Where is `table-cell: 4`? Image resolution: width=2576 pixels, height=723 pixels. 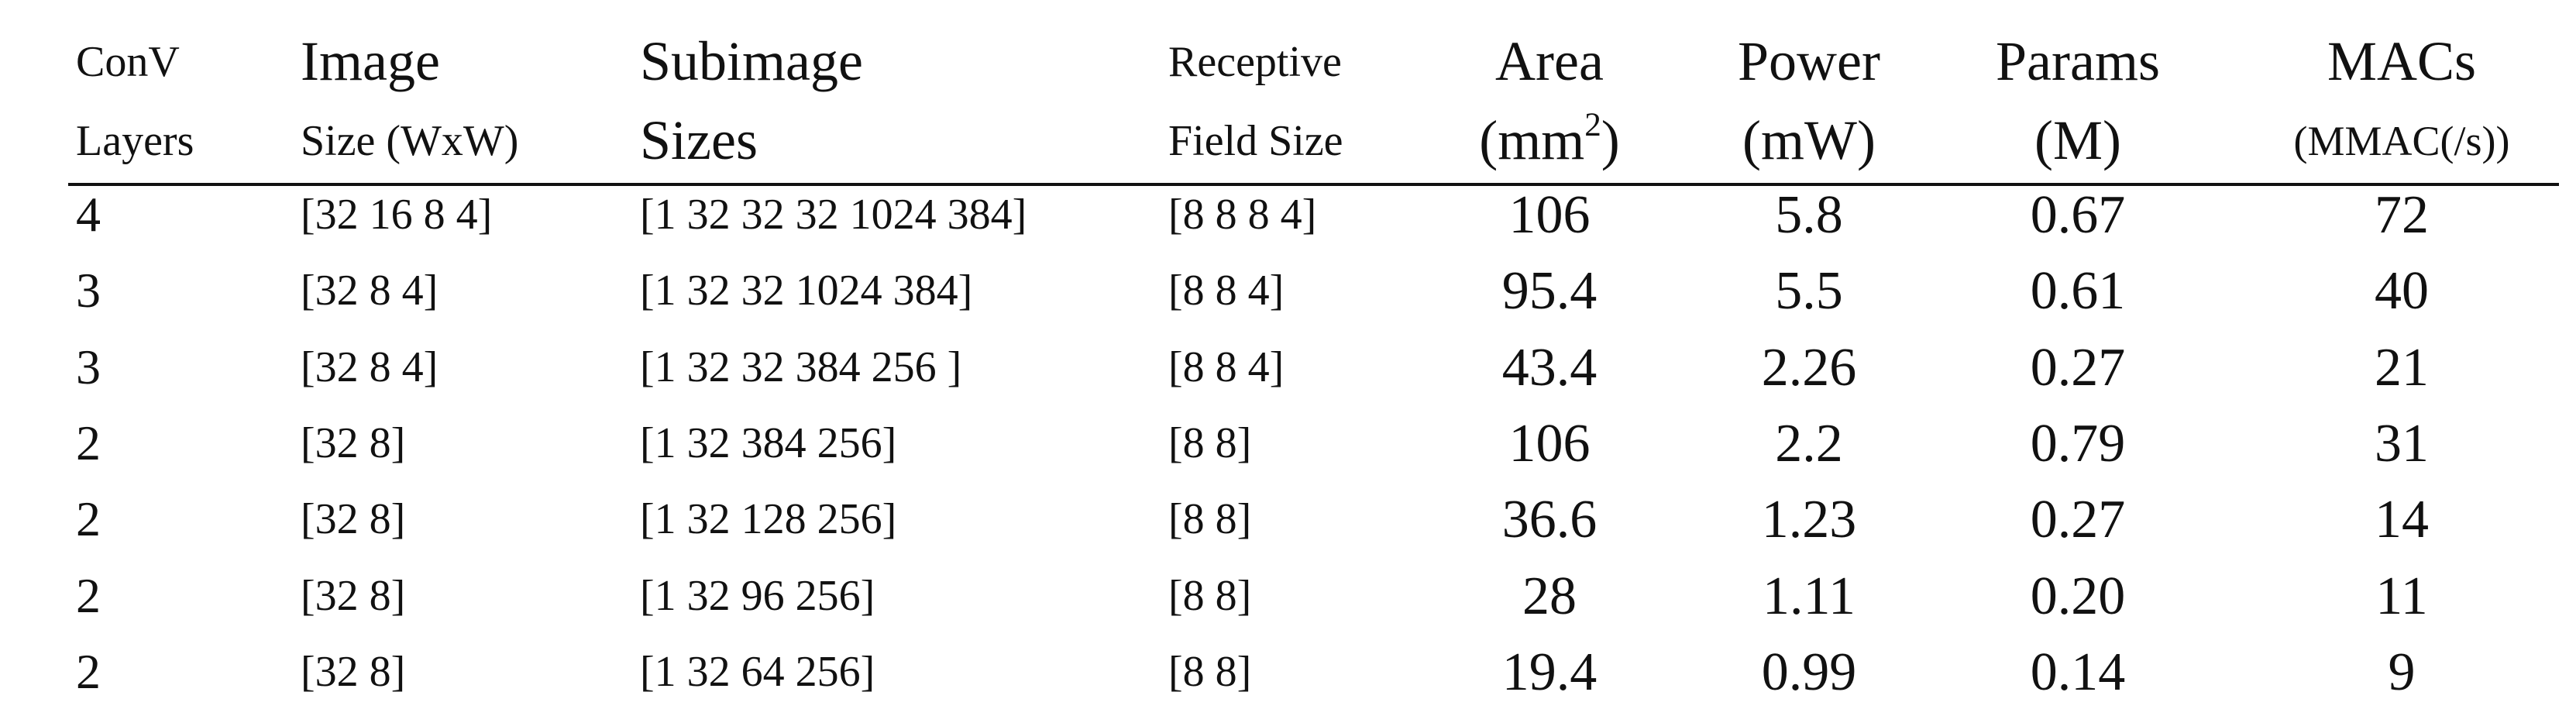 table-cell: 4 is located at coordinates (88, 215).